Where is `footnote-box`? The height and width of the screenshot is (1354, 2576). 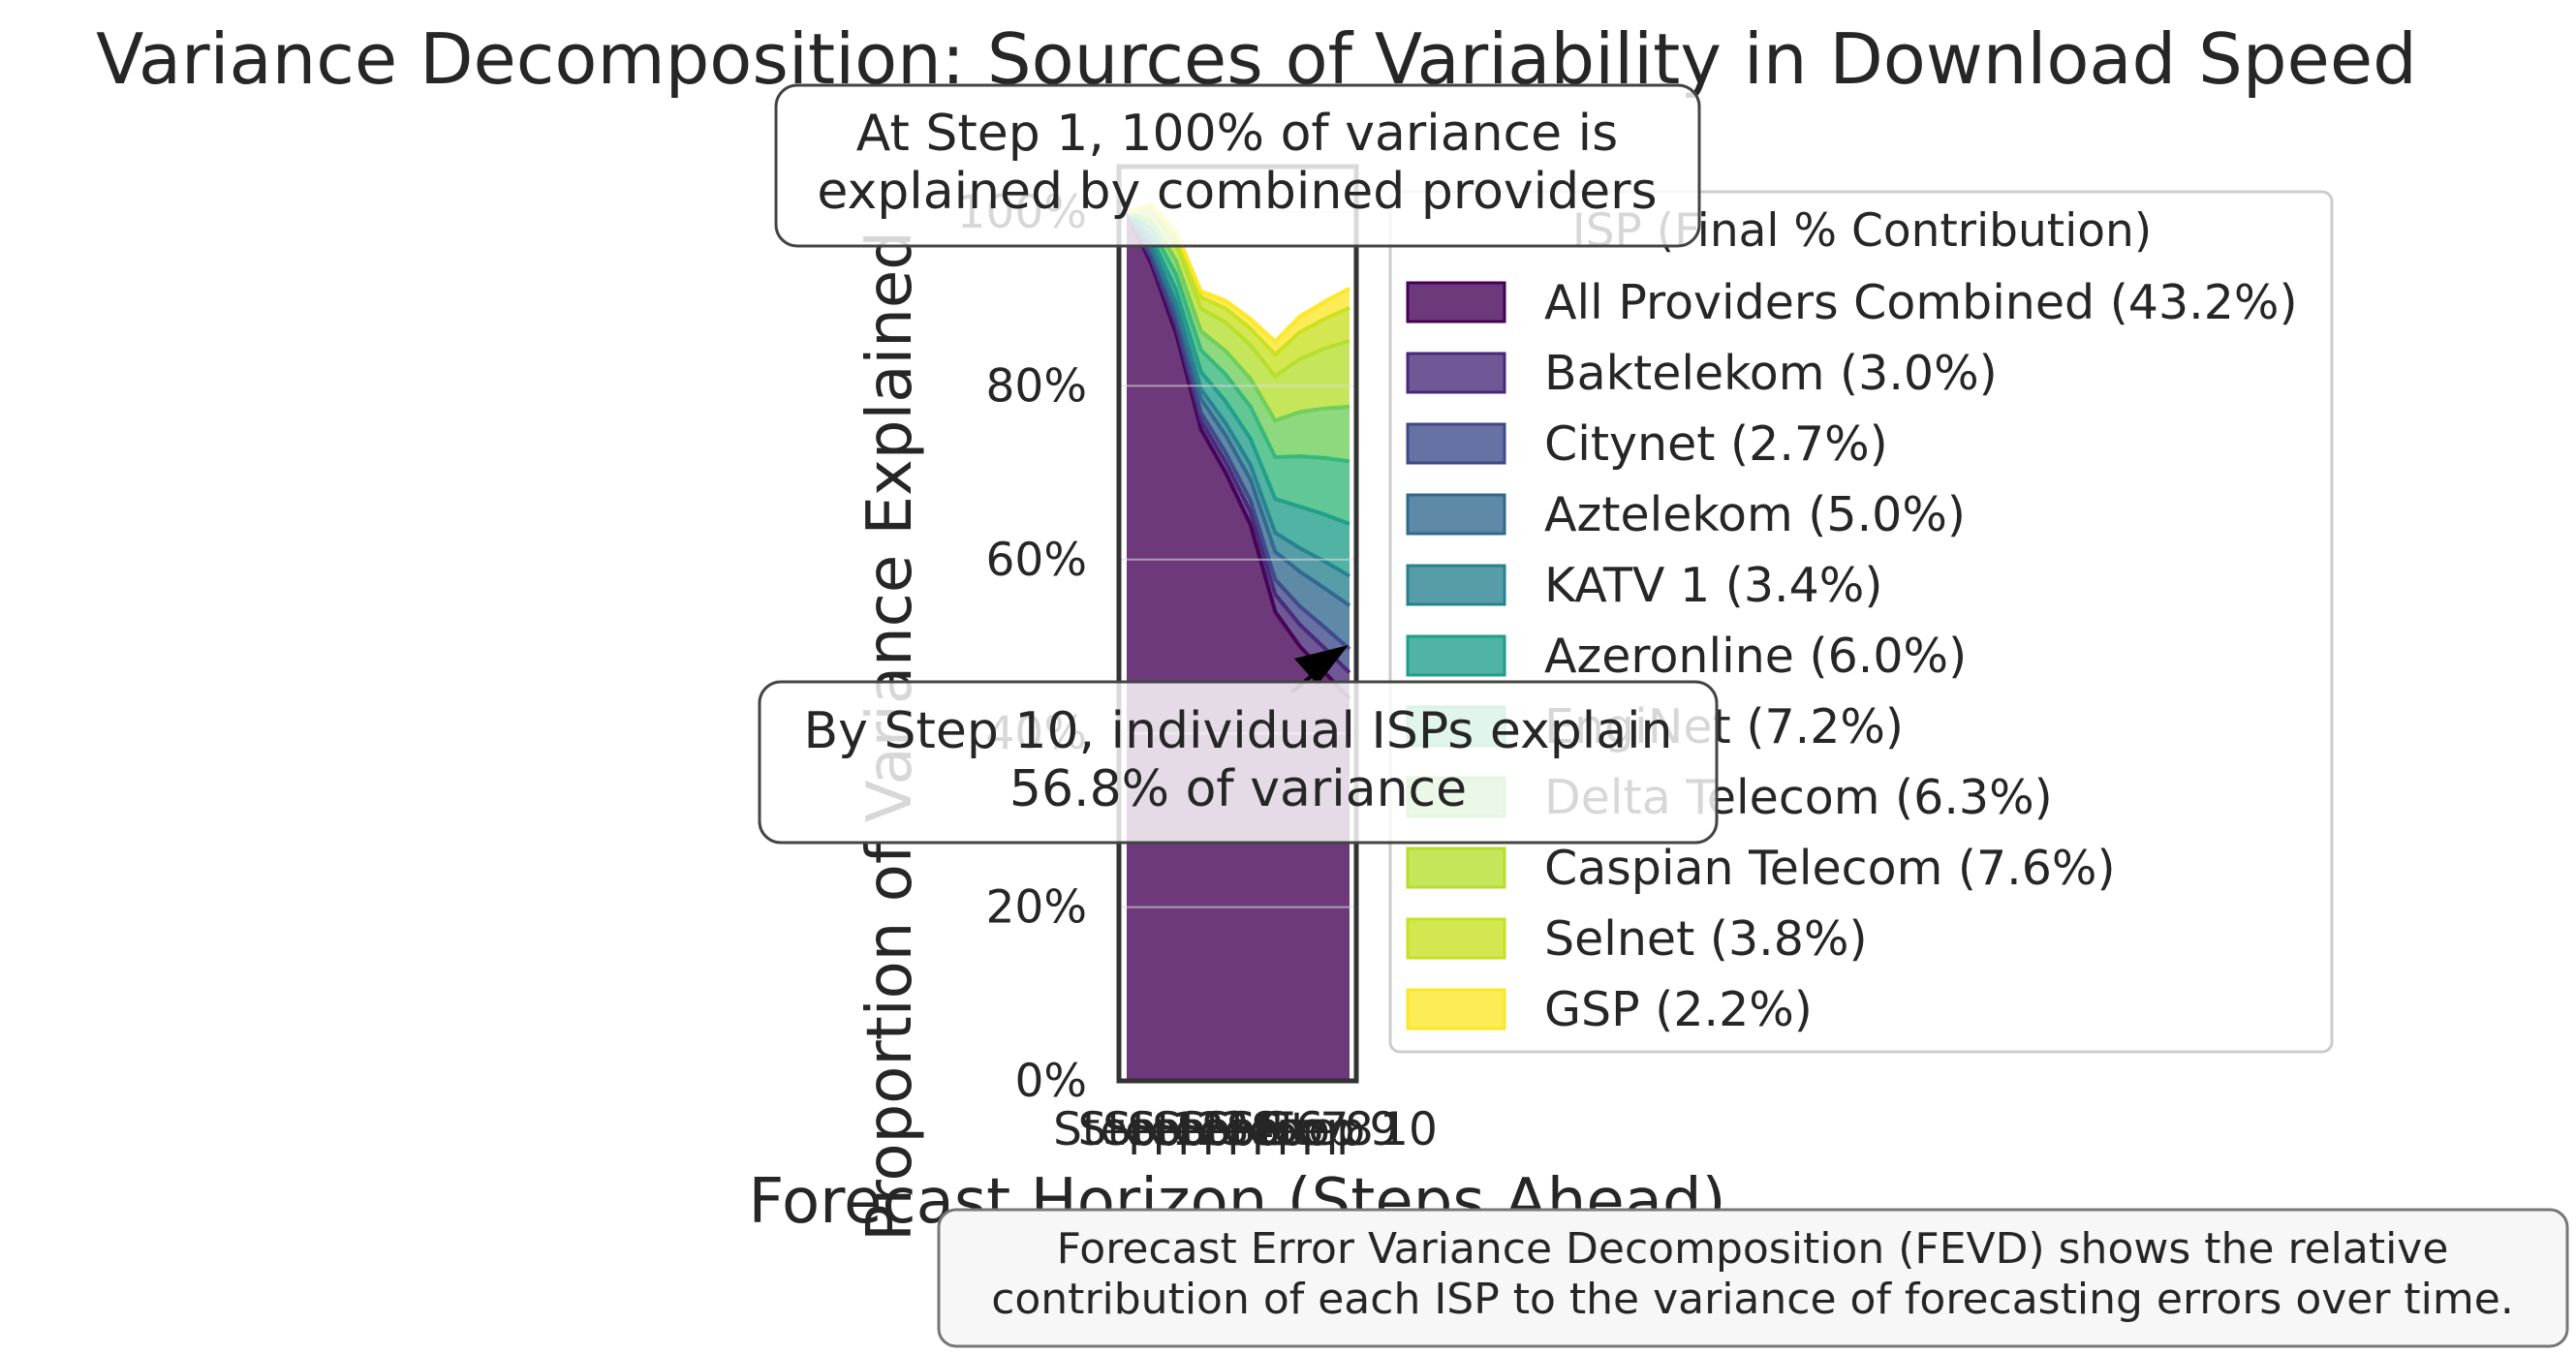
footnote-box is located at coordinates (1753, 1278).